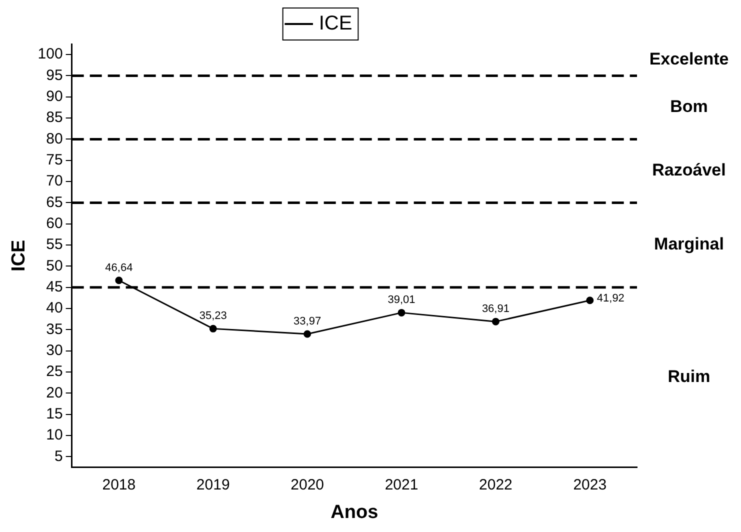 This screenshot has height=532, width=741. Describe the element at coordinates (495, 485) in the screenshot. I see `x-tick-label: 2022` at that location.